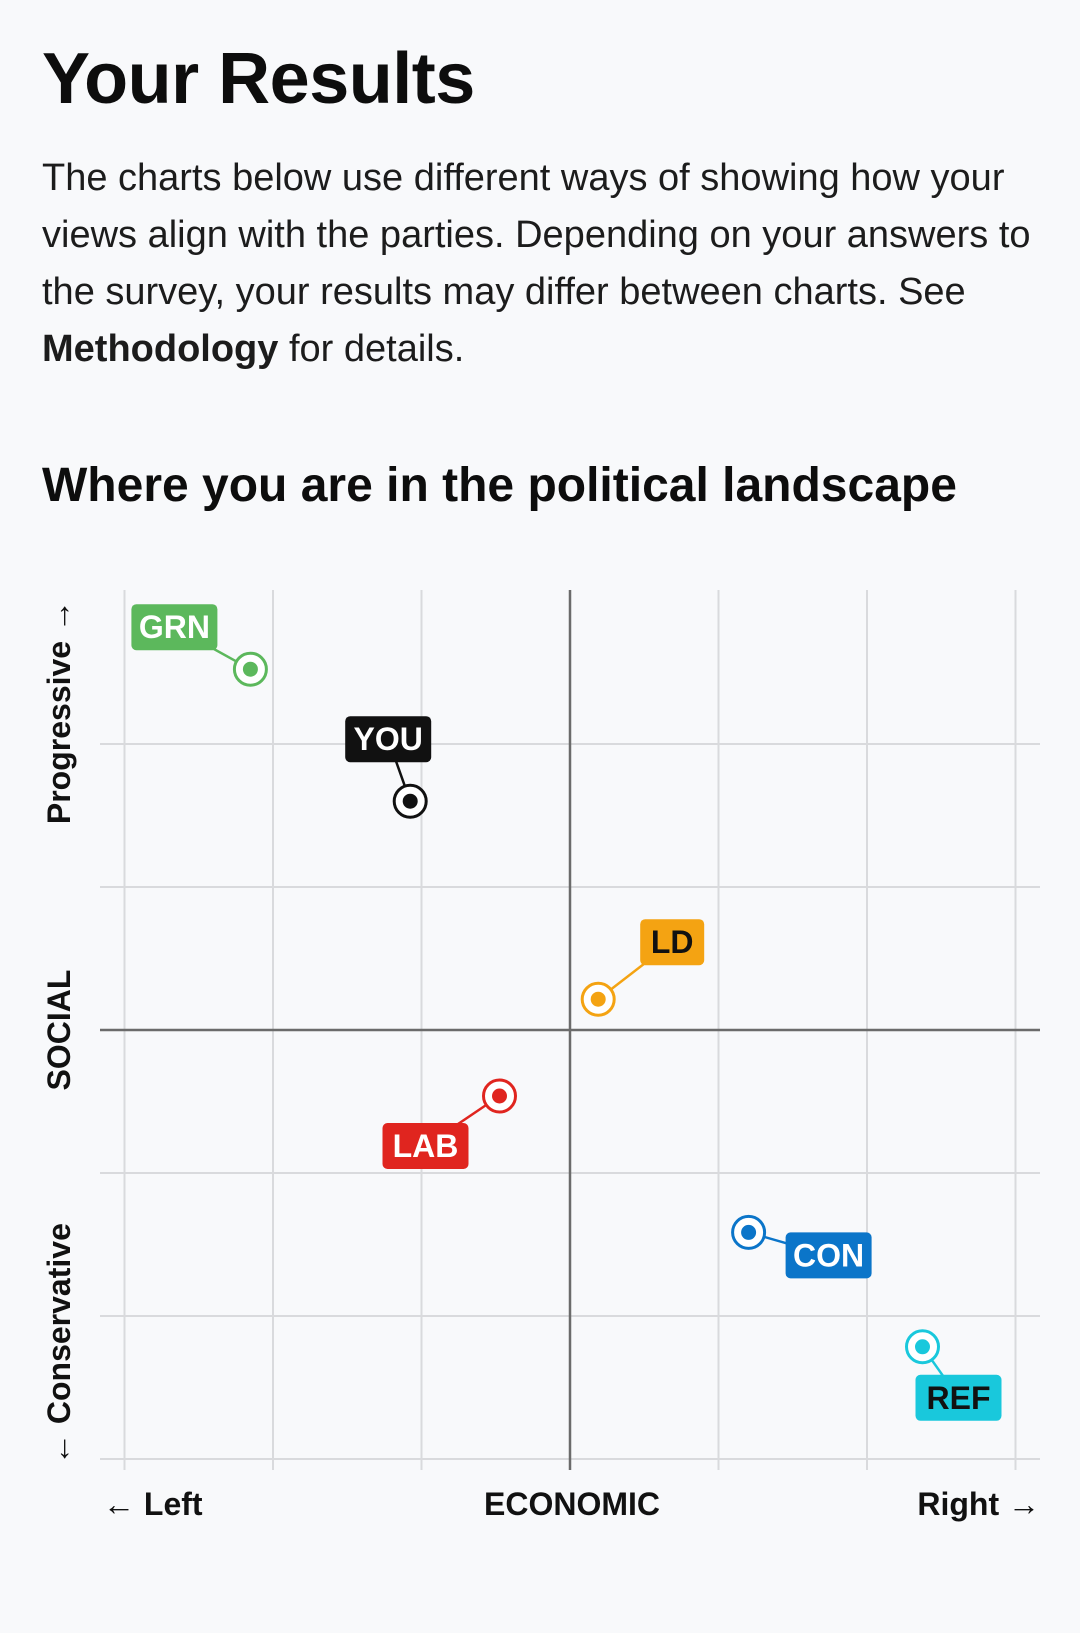 The image size is (1080, 1633). I want to click on label-box-ld, so click(672, 942).